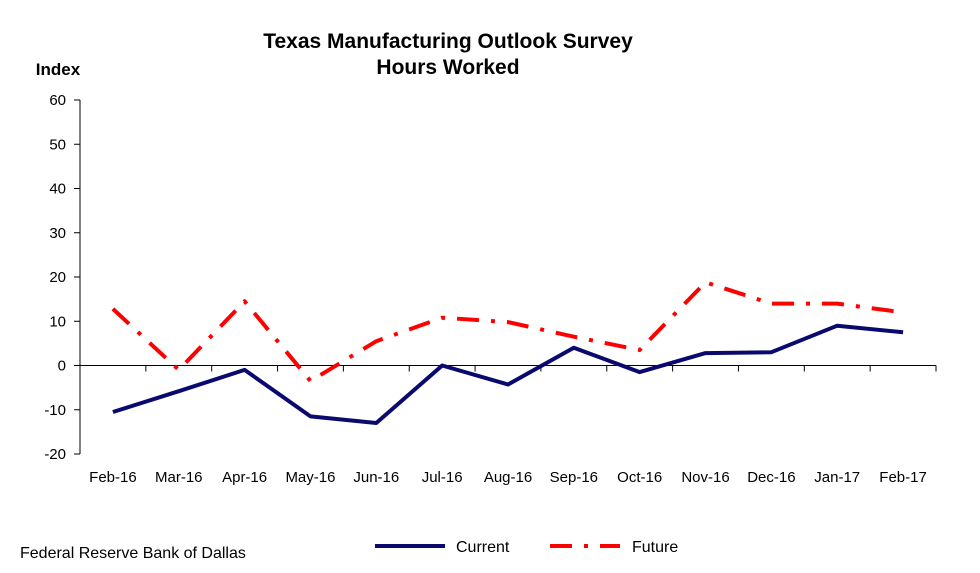 Image resolution: width=980 pixels, height=573 pixels. Describe the element at coordinates (55, 410) in the screenshot. I see `y-tick-label: -10` at that location.